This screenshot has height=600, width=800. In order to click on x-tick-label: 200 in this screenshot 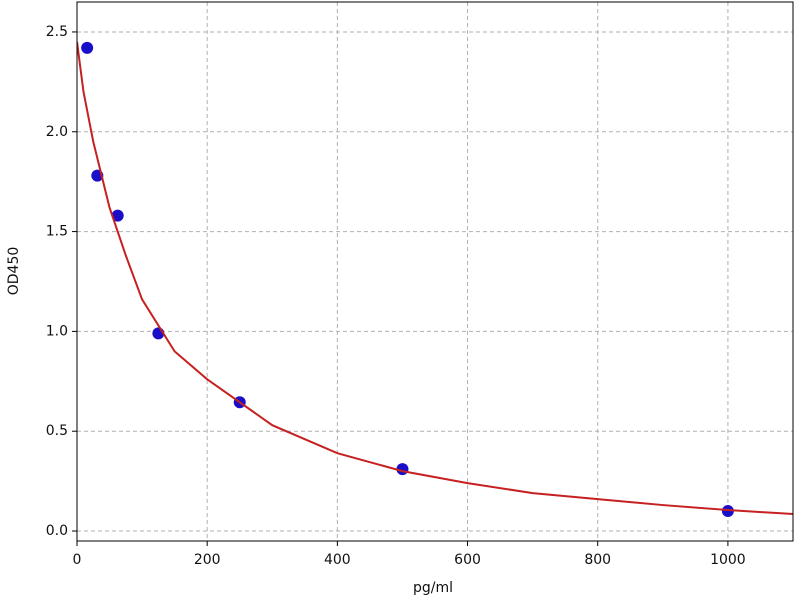, I will do `click(207, 560)`.